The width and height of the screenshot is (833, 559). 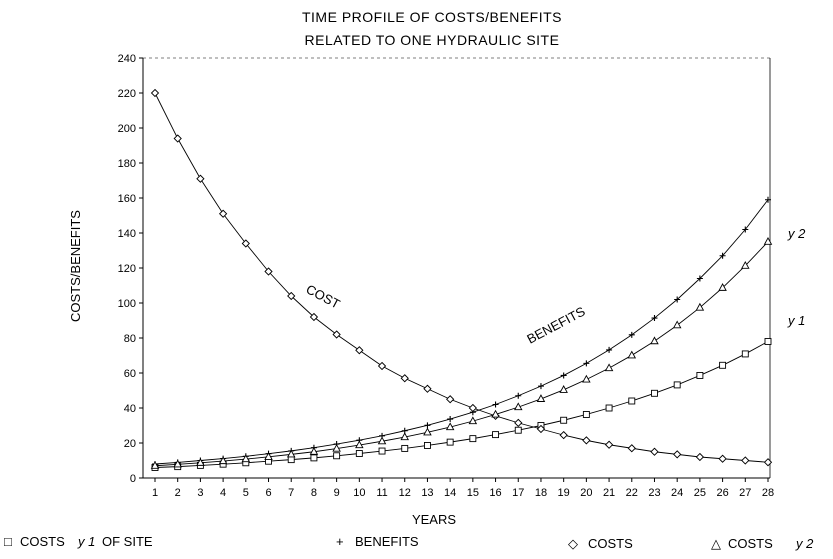 I want to click on x-tick-label: 21, so click(x=609, y=493).